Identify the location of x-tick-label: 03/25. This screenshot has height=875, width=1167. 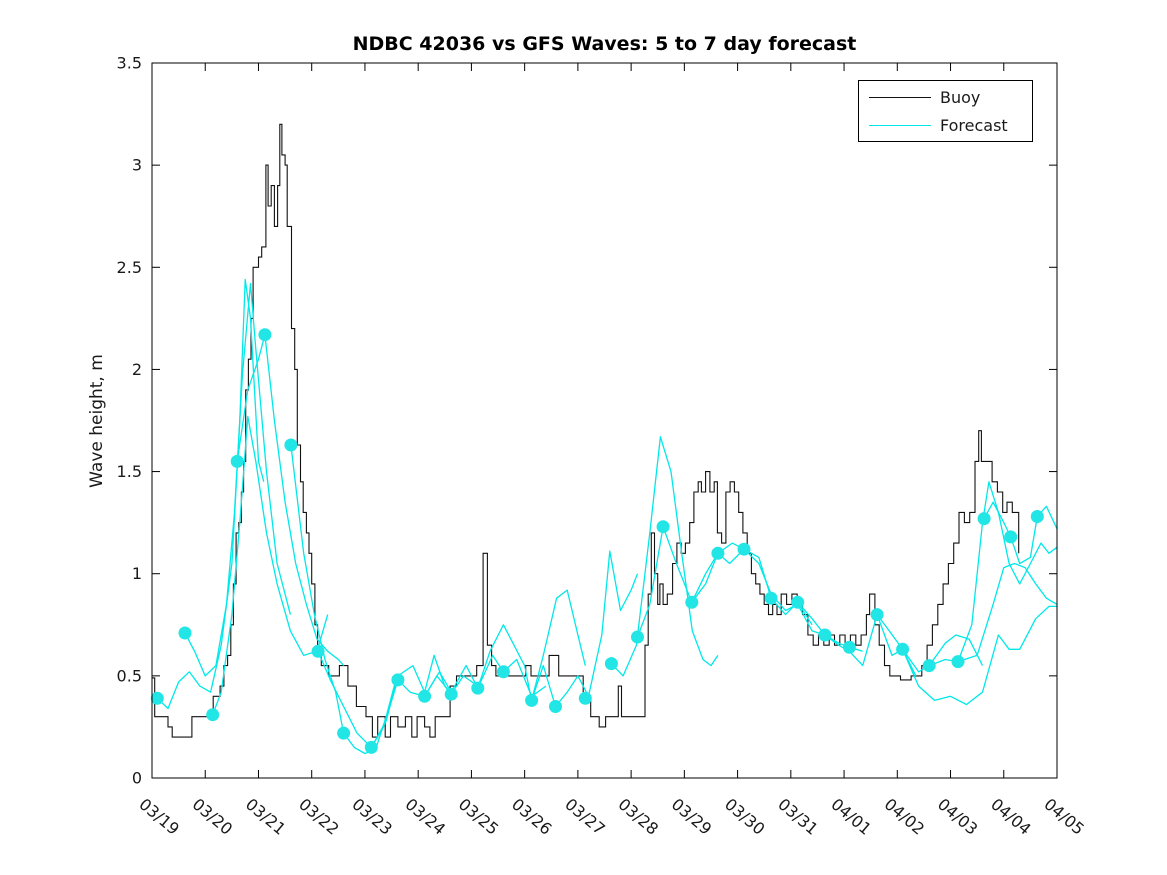
(479, 817).